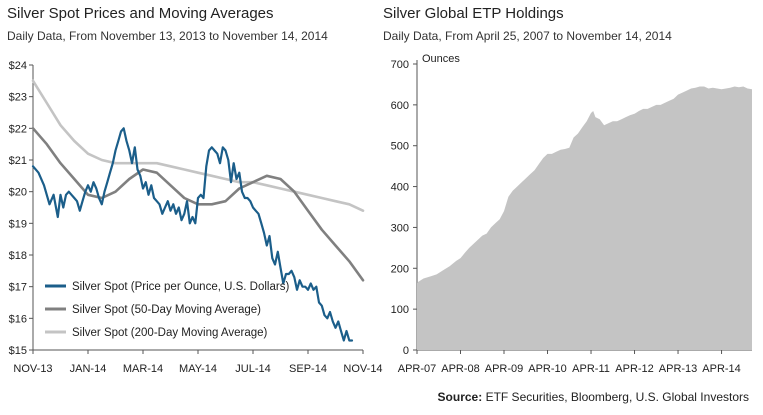 The width and height of the screenshot is (763, 415). Describe the element at coordinates (417, 369) in the screenshot. I see `right-x-tick-label: APR-07` at that location.